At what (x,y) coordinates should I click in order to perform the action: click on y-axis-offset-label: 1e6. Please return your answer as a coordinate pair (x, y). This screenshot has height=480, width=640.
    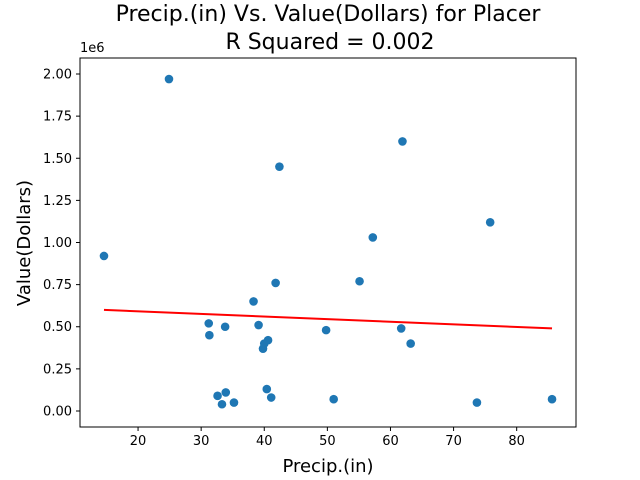
    Looking at the image, I should click on (92, 48).